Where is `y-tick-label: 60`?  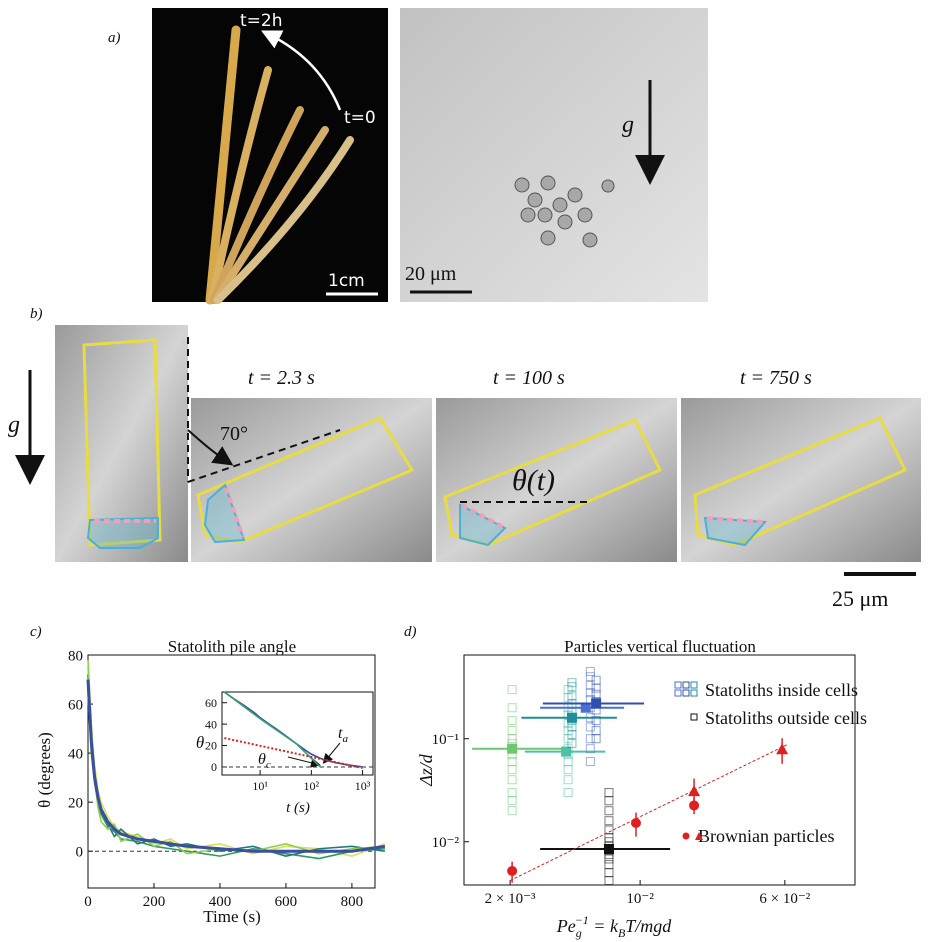
y-tick-label: 60 is located at coordinates (75, 705).